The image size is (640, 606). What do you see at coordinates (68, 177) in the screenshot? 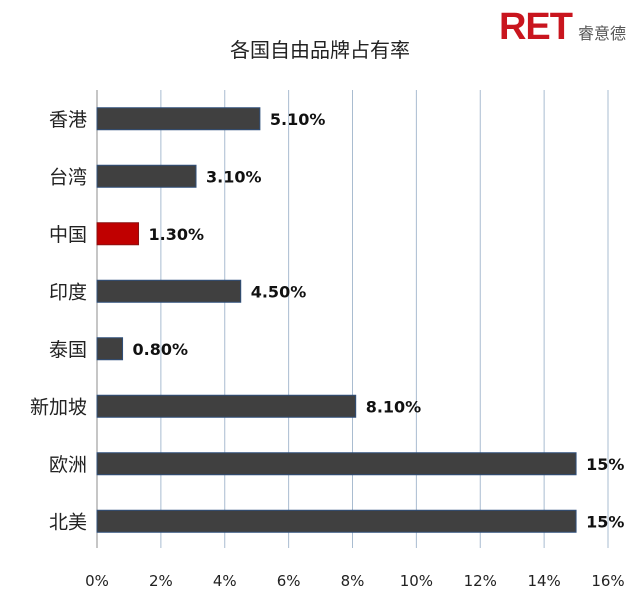
I see `category-label: 台湾` at bounding box center [68, 177].